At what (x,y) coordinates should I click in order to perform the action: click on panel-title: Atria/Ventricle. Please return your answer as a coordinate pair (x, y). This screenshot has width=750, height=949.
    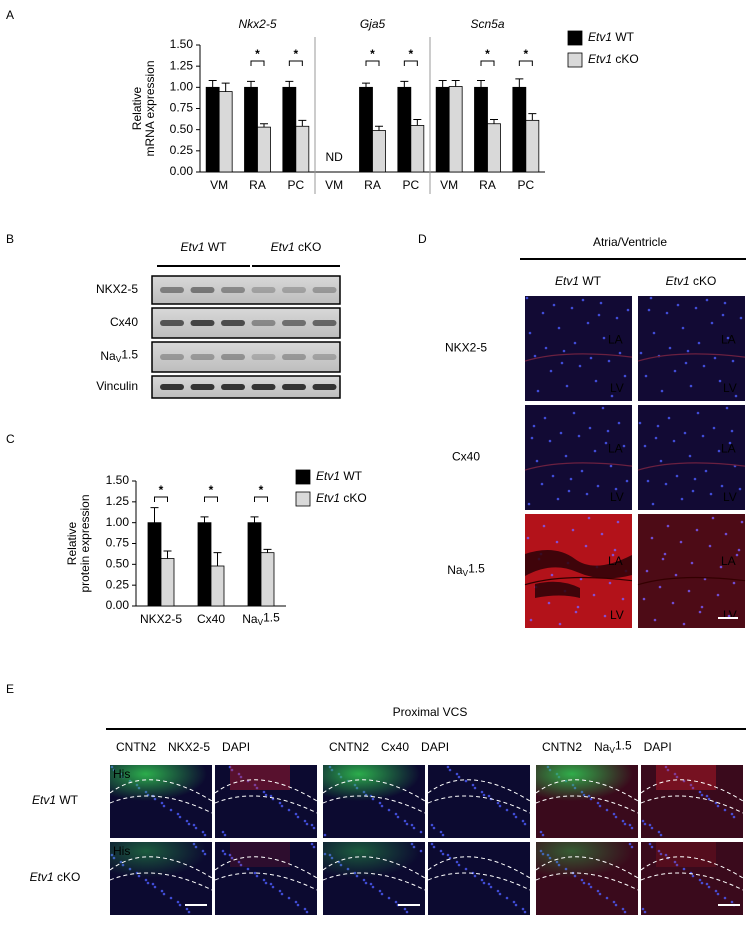
    Looking at the image, I should click on (630, 242).